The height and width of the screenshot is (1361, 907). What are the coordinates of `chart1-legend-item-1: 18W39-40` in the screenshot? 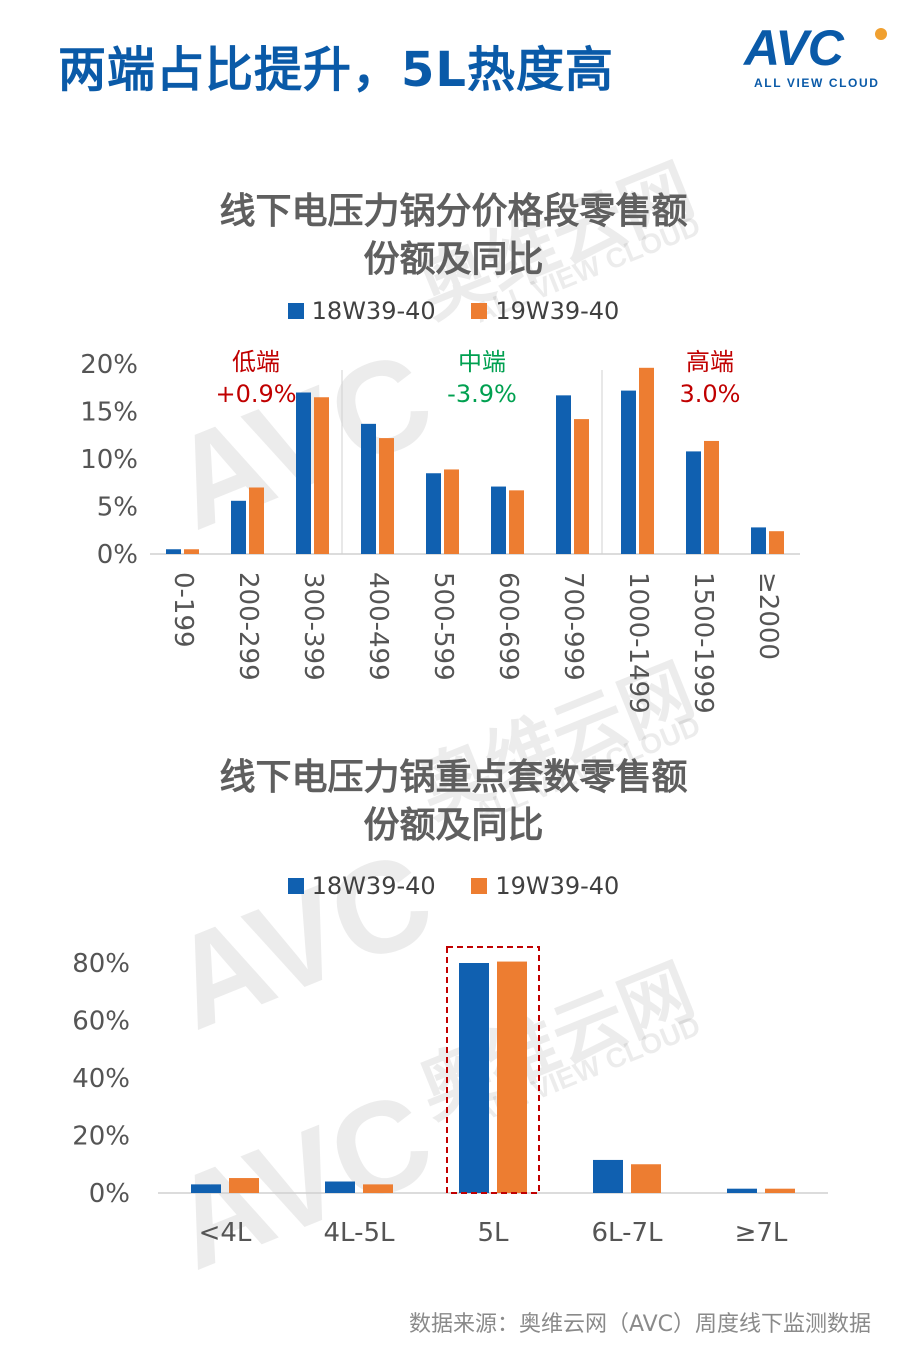 It's located at (361, 311).